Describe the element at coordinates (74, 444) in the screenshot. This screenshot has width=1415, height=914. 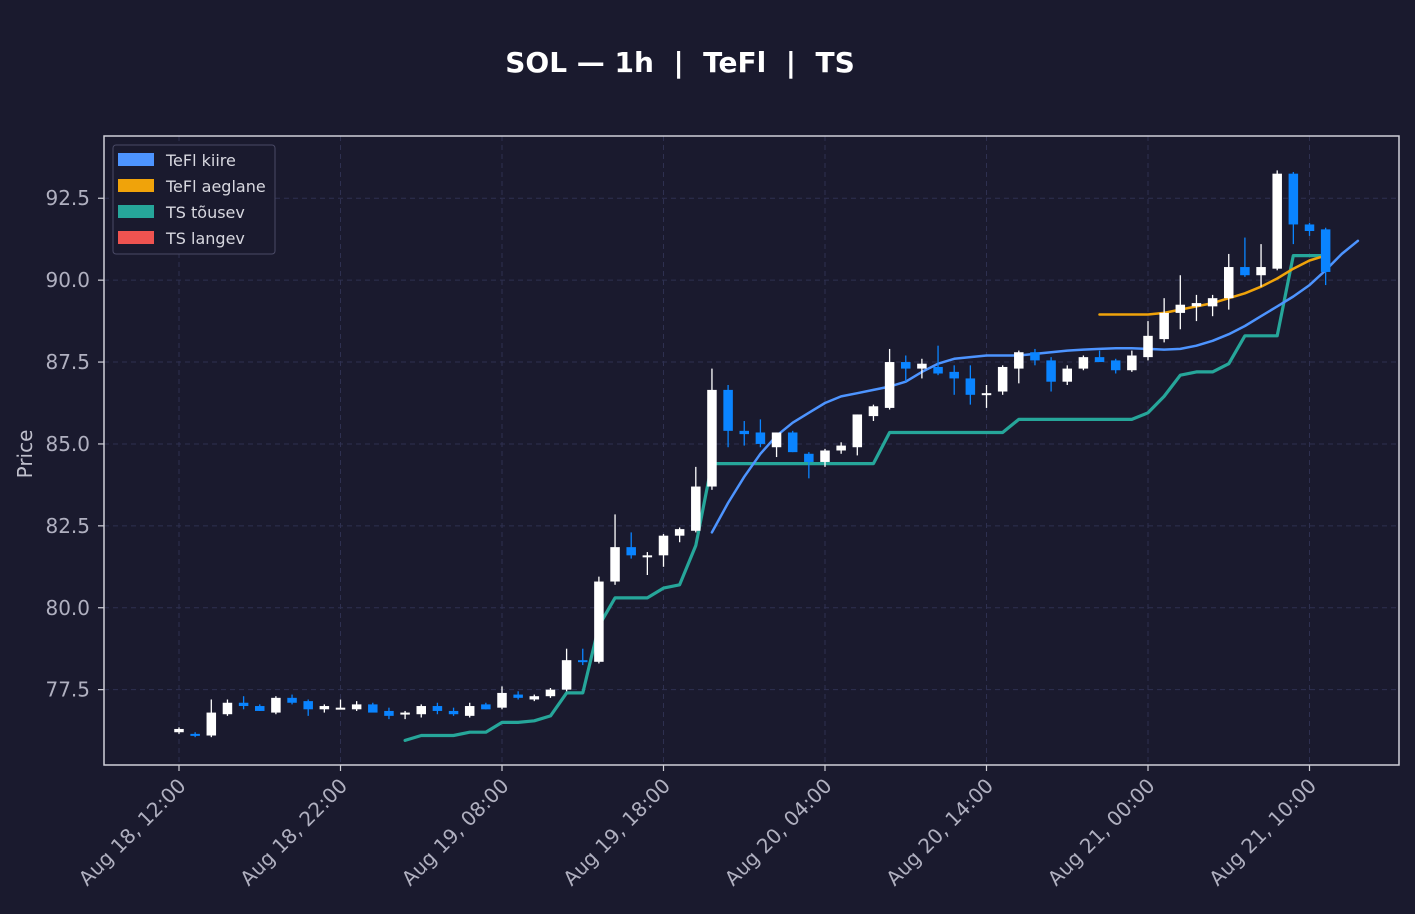
I see `y-axis: 77.5 80.0 82.5 85.0 87.5 90.0 92.5` at that location.